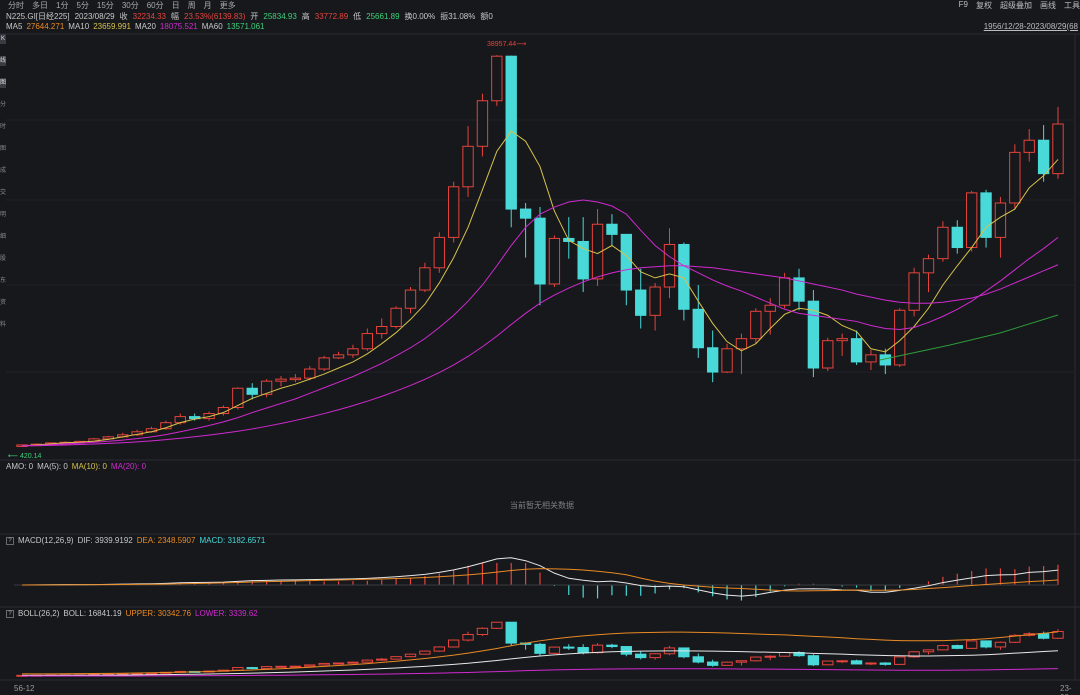 The width and height of the screenshot is (1080, 695). Describe the element at coordinates (3, 237) in the screenshot. I see `left-tab-9: 细` at that location.